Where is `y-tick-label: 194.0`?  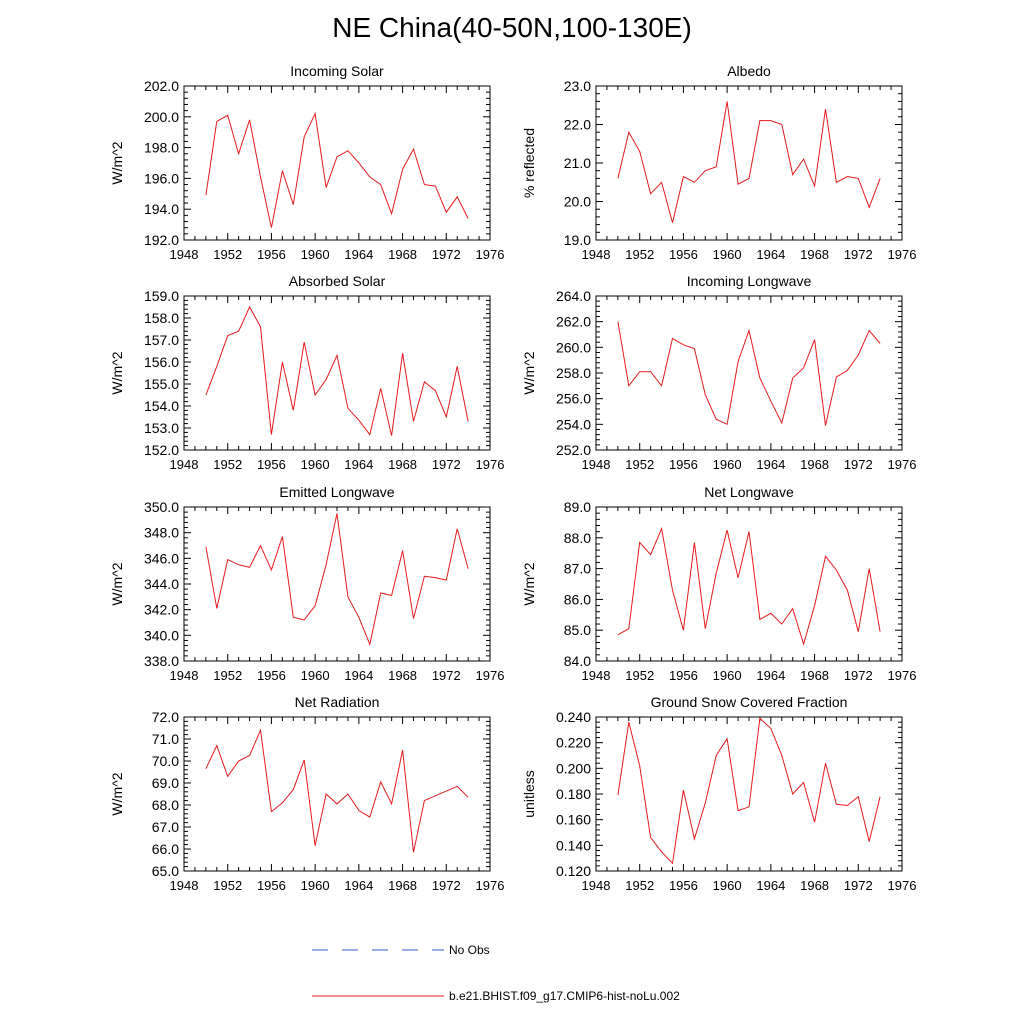
y-tick-label: 194.0 is located at coordinates (161, 209).